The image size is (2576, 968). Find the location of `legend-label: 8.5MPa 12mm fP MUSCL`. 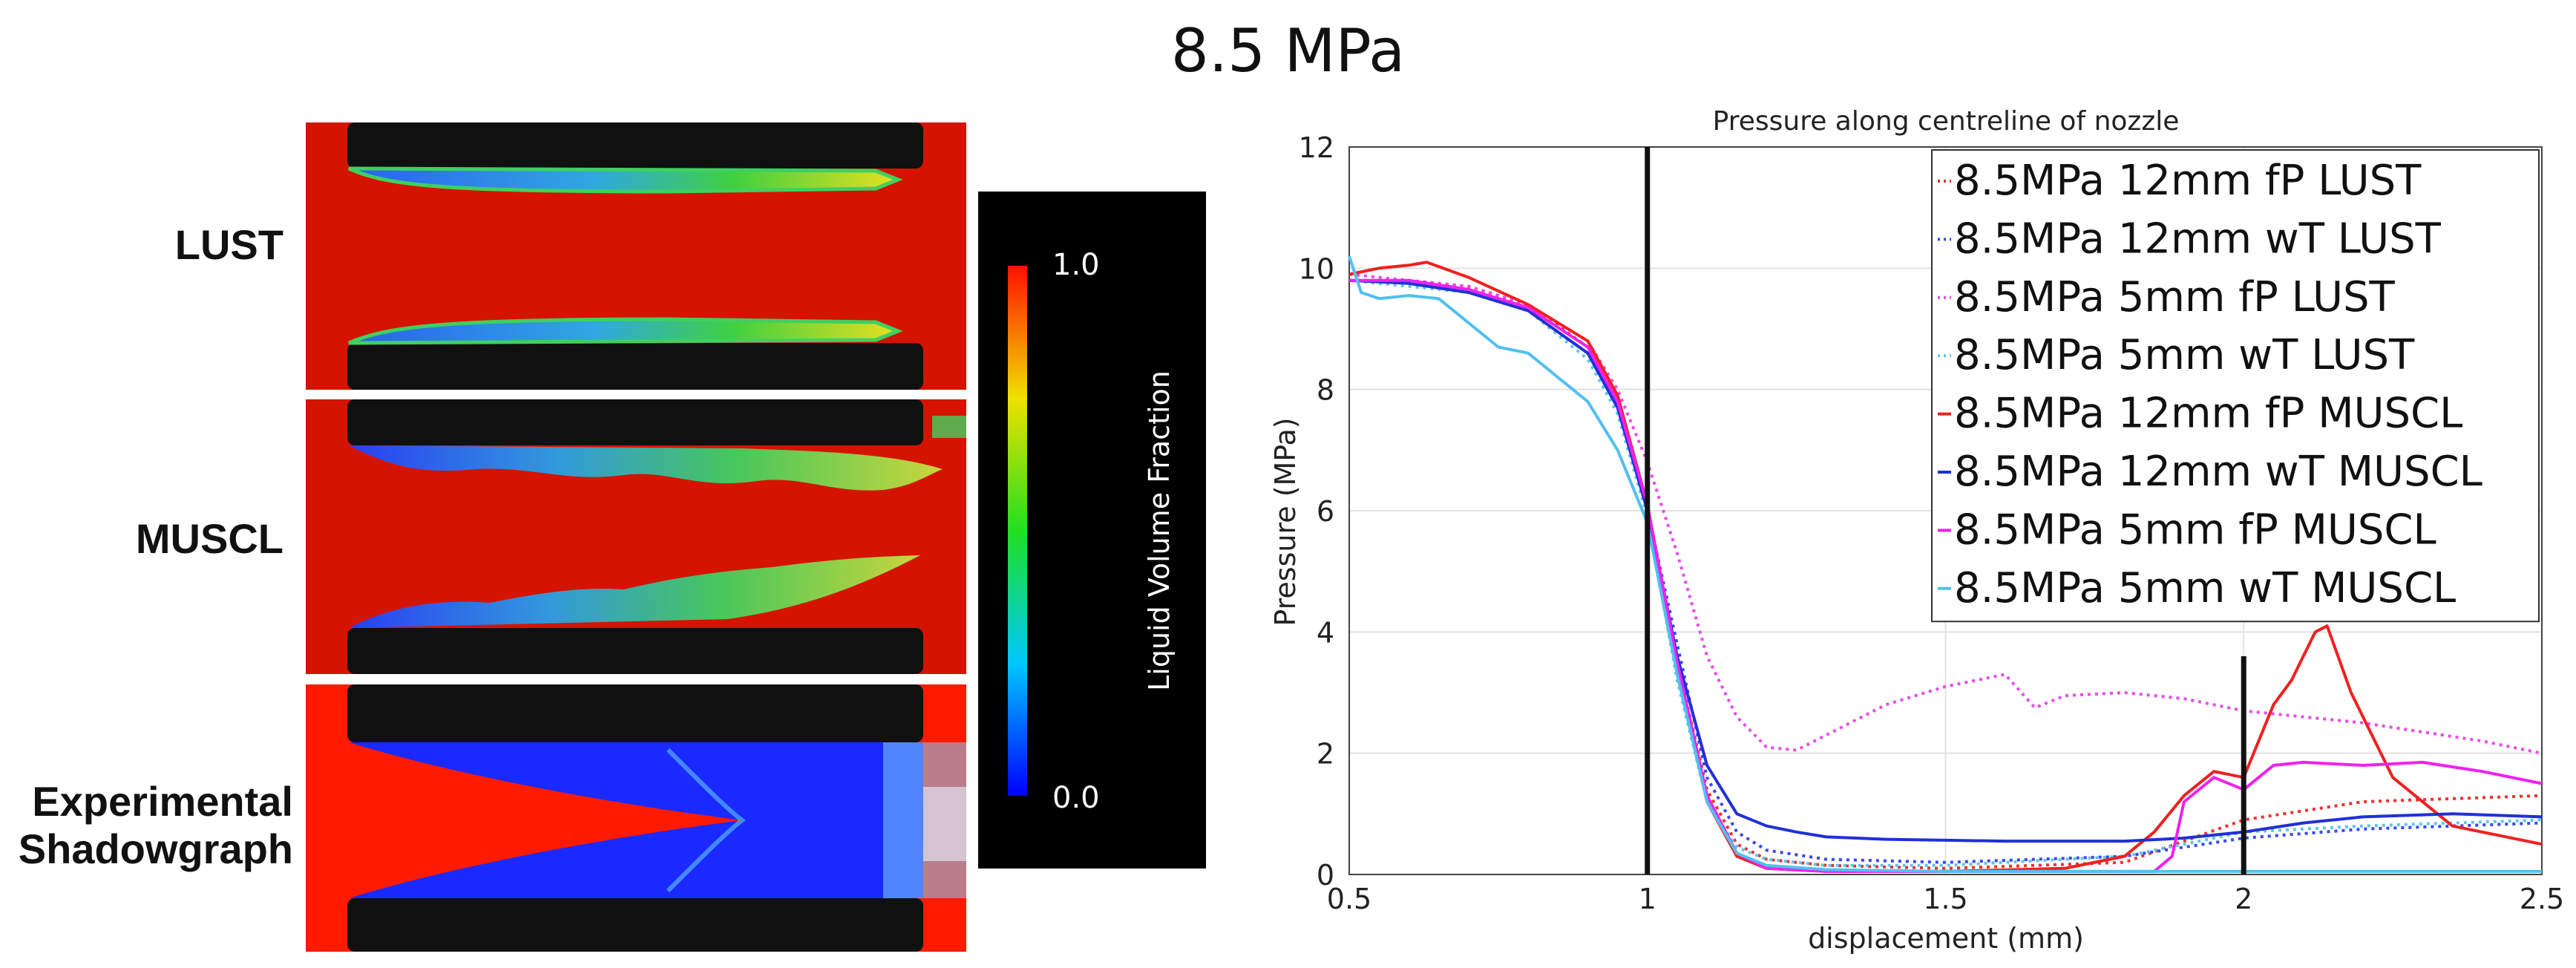

legend-label: 8.5MPa 12mm fP MUSCL is located at coordinates (2208, 414).